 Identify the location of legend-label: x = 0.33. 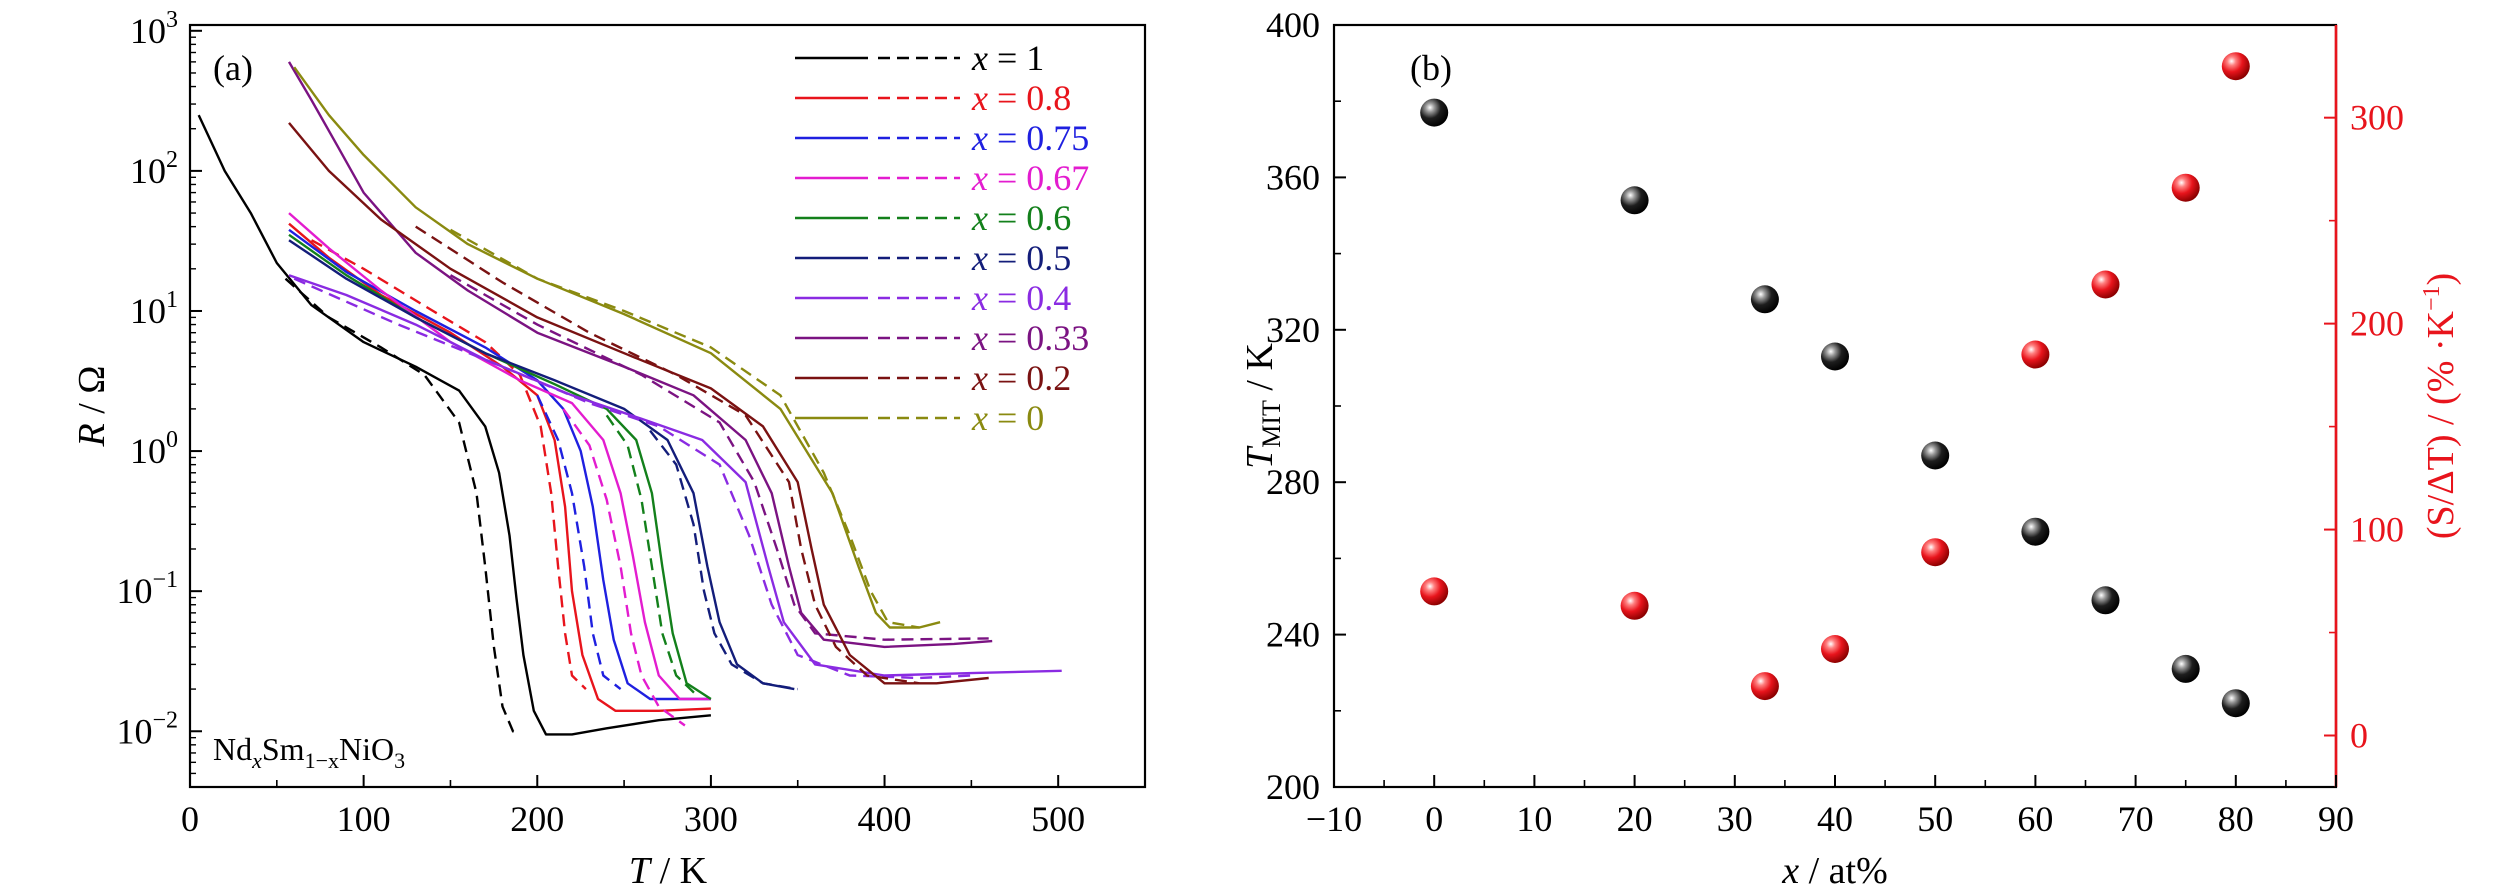
(1030, 338).